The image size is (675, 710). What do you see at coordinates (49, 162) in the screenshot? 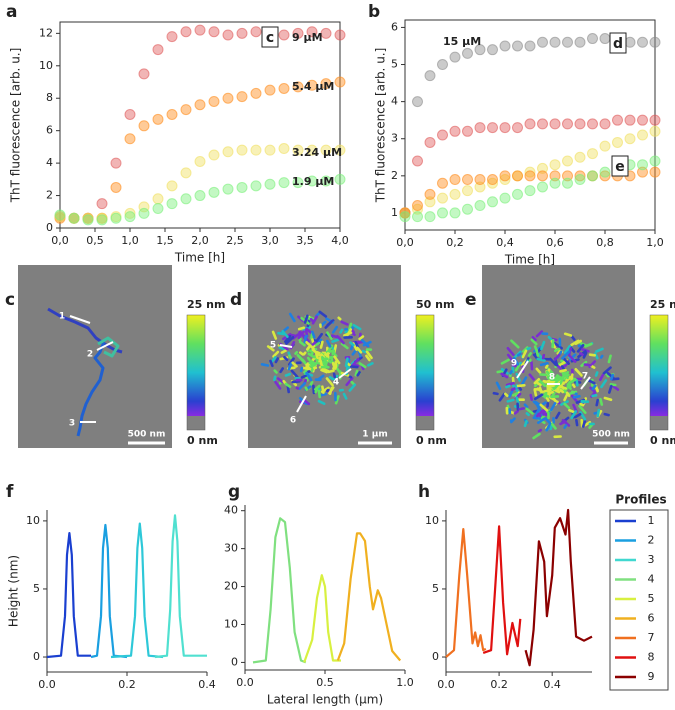
I see `y-tick-label: 4` at bounding box center [49, 162].